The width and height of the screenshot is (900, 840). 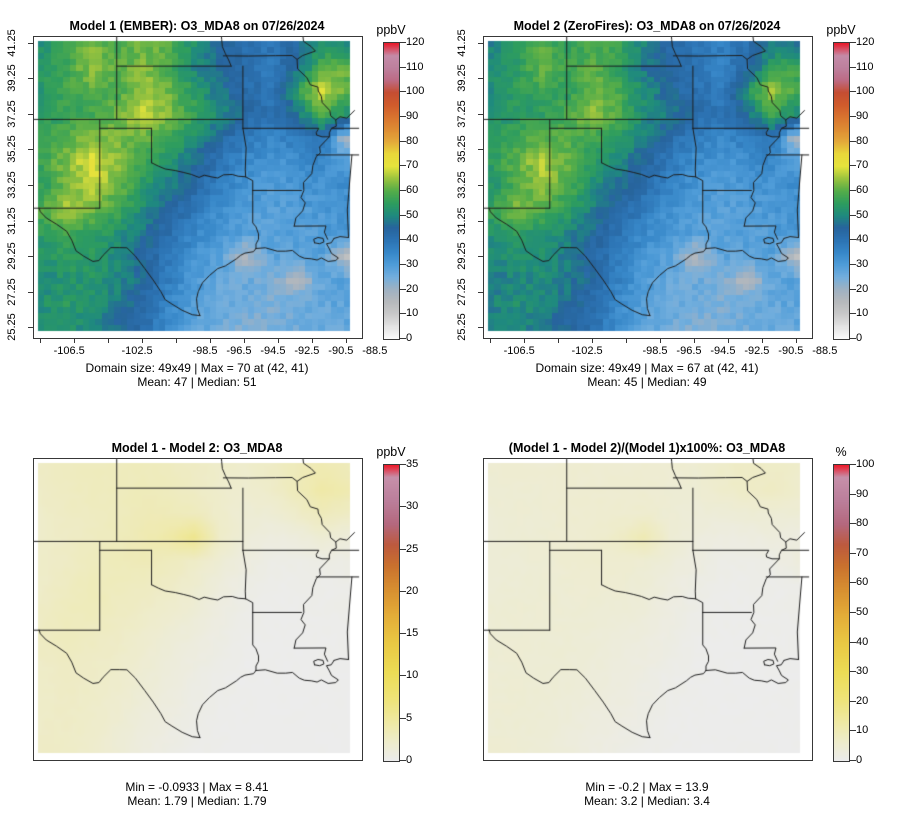 I want to click on colorbar-tick-label: 10, so click(x=862, y=313).